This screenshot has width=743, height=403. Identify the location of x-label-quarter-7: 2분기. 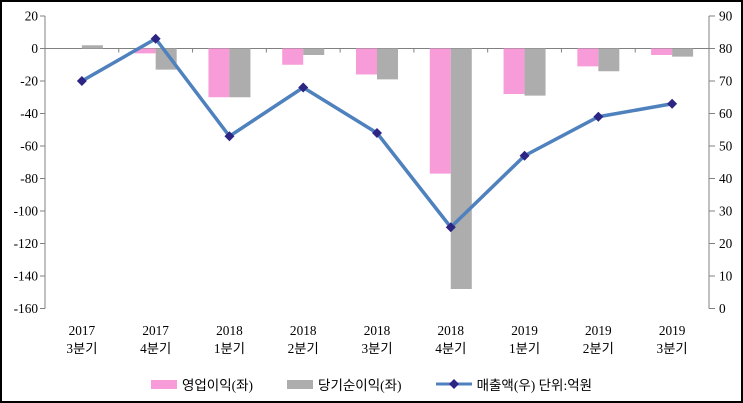
(598, 348).